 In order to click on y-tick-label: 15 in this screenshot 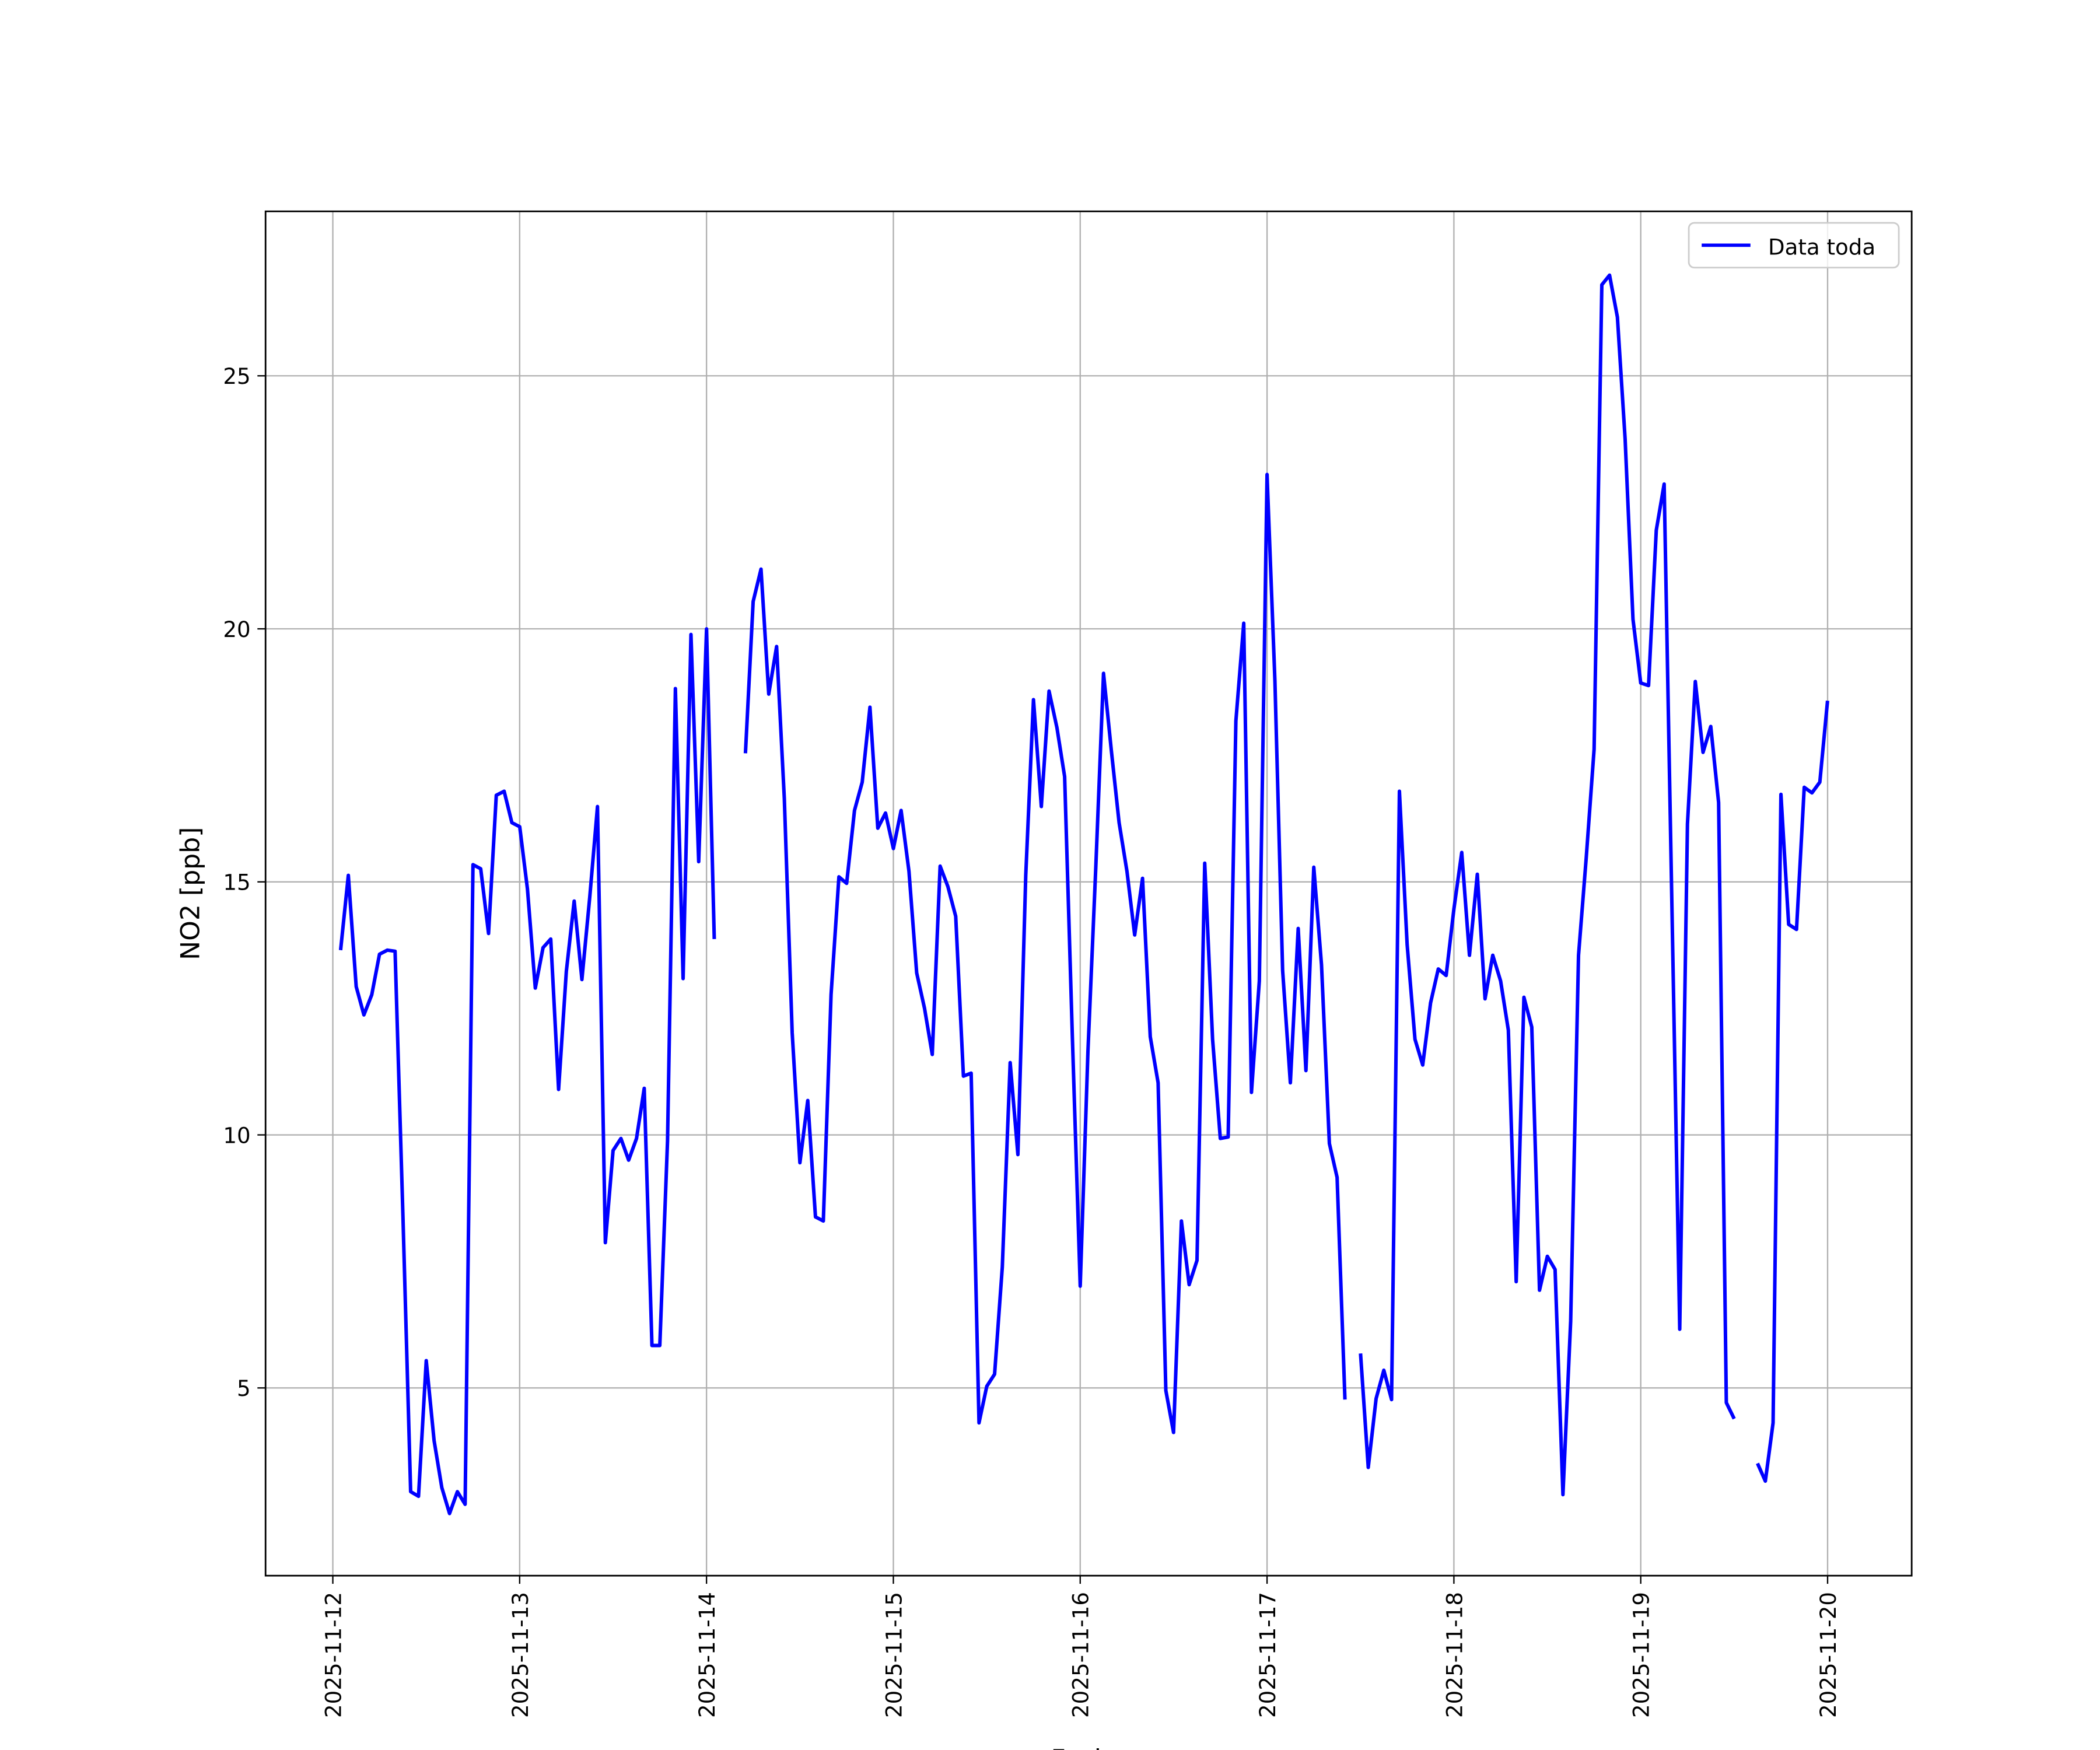, I will do `click(236, 882)`.